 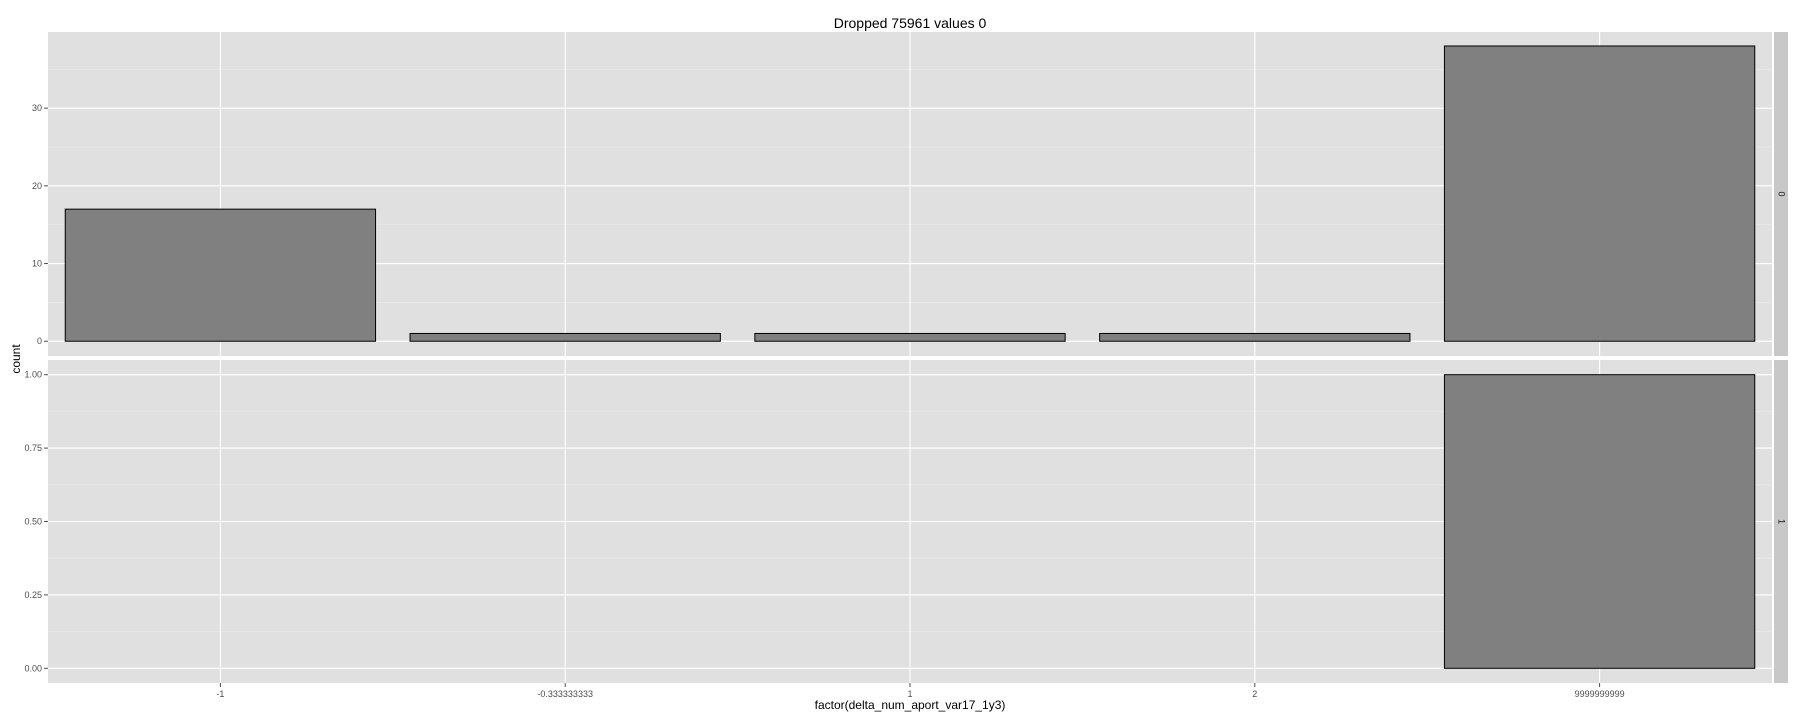 What do you see at coordinates (910, 705) in the screenshot?
I see `x-axis-title: factor(delta_num_aport_var17_1y3)` at bounding box center [910, 705].